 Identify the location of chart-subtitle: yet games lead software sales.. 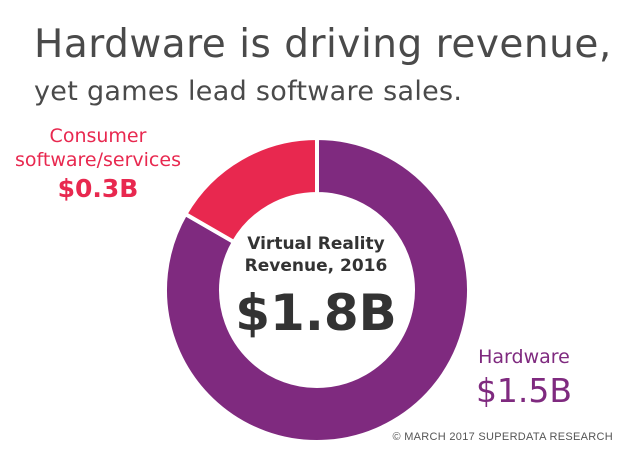
(248, 91).